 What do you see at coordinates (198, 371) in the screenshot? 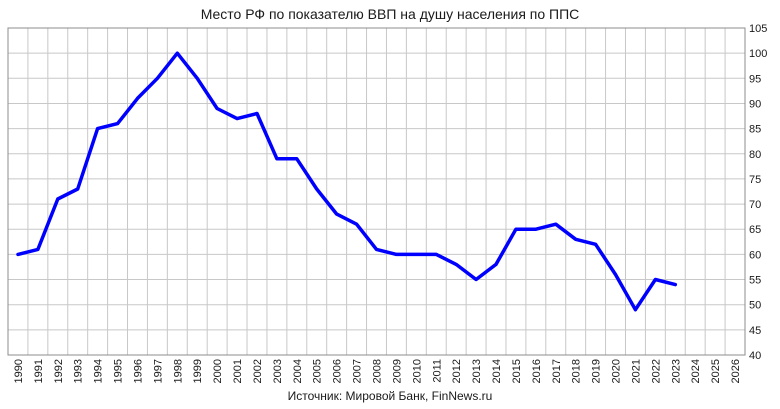
I see `x-tick-label: 1999` at bounding box center [198, 371].